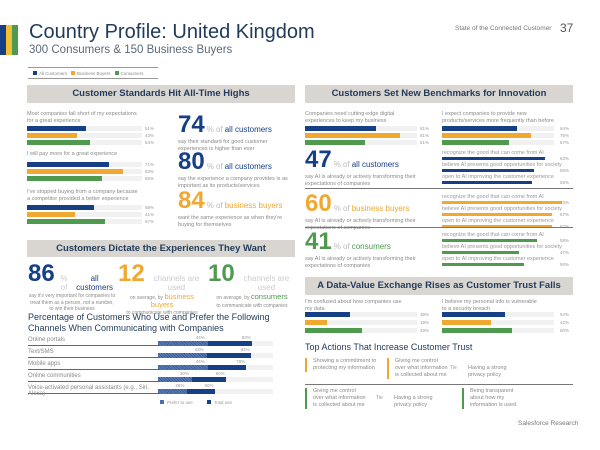  I want to click on legend: All Customers Business Buyers Consumers, so click(93, 73).